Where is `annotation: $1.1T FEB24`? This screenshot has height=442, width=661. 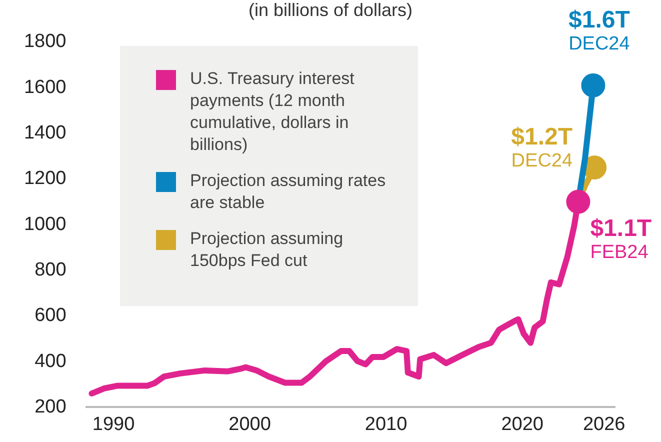
annotation: $1.1T FEB24 is located at coordinates (621, 238).